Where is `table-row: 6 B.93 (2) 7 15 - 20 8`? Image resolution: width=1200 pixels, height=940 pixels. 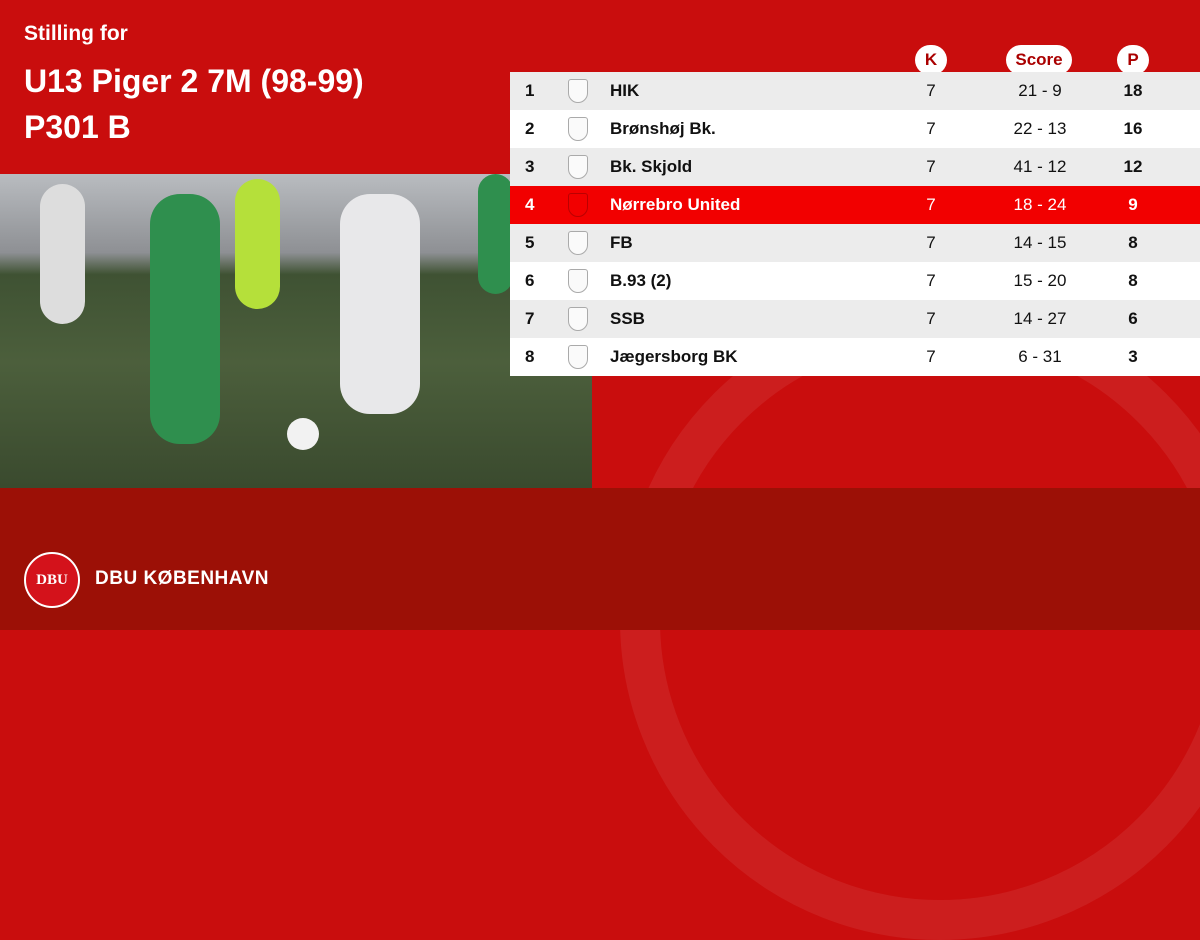
table-row: 6 B.93 (2) 7 15 - 20 8 is located at coordinates (855, 281).